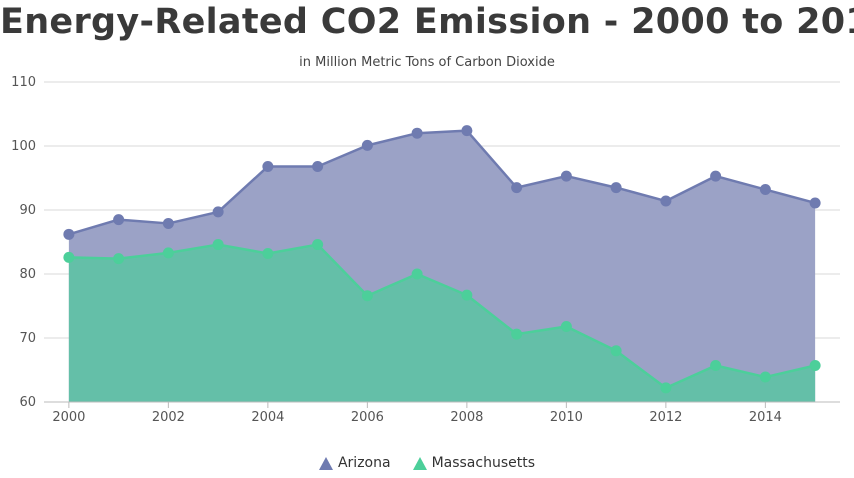 This screenshot has width=854, height=478. I want to click on data-point-massachusetts-2010, so click(566, 326).